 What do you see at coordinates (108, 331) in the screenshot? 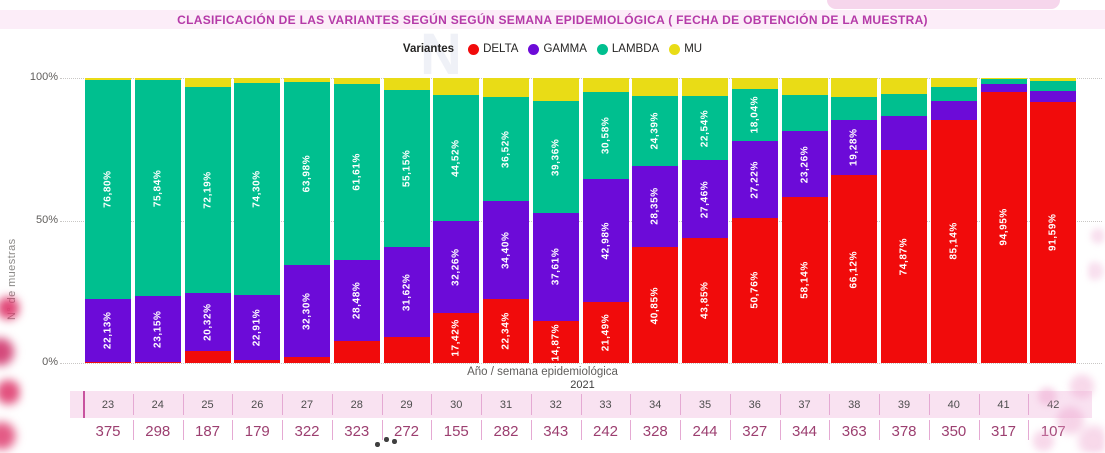
I see `bar-segment-gamma: 22,13%` at bounding box center [108, 331].